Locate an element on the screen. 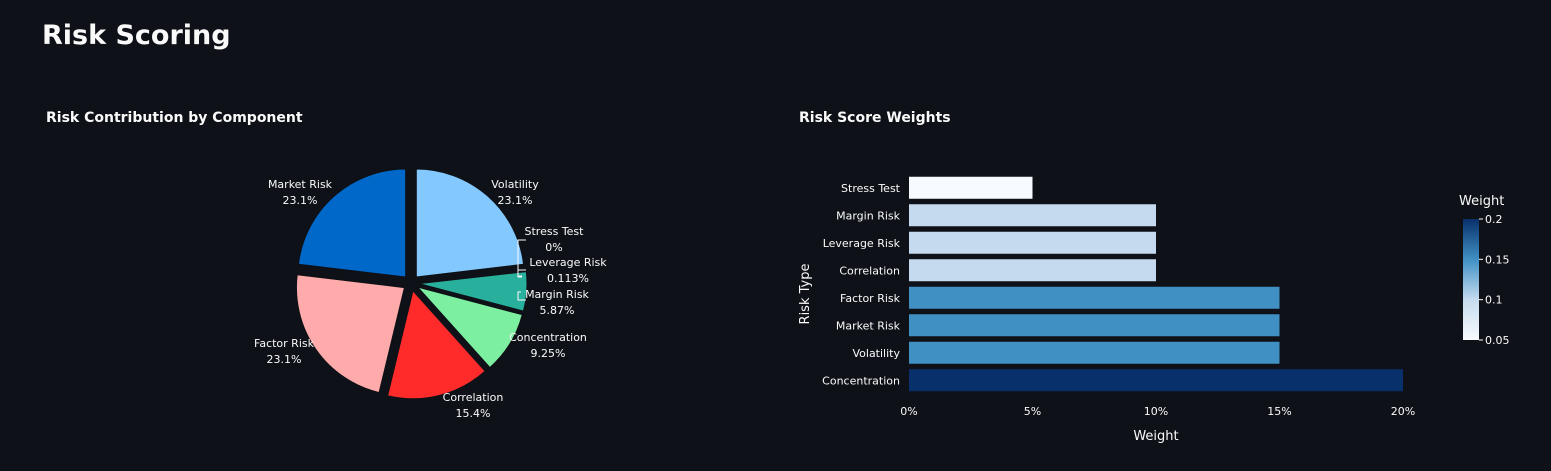 Image resolution: width=1551 pixels, height=471 pixels. pie-value-label-market-risk: 23.1% is located at coordinates (300, 200).